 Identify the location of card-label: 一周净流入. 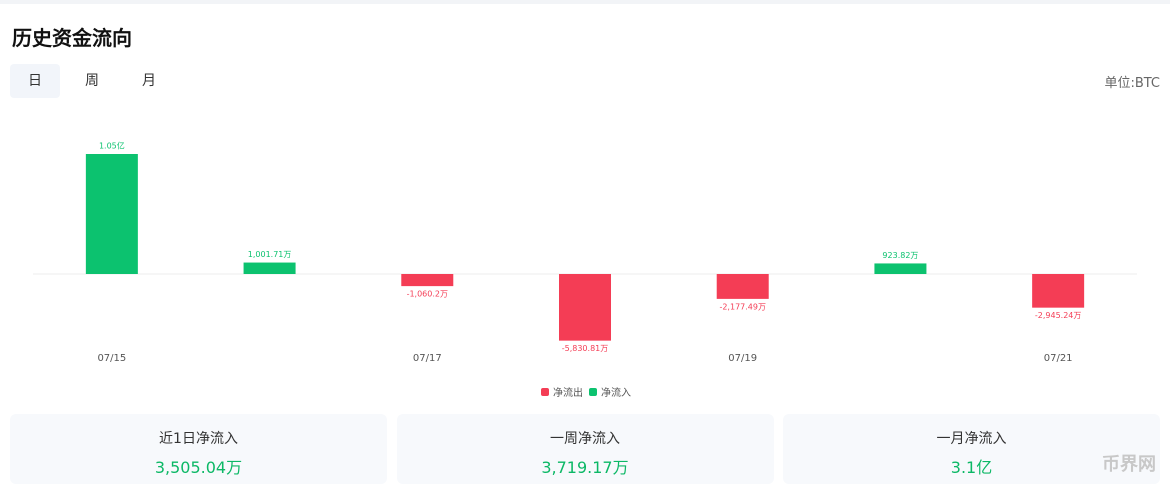
(585, 439).